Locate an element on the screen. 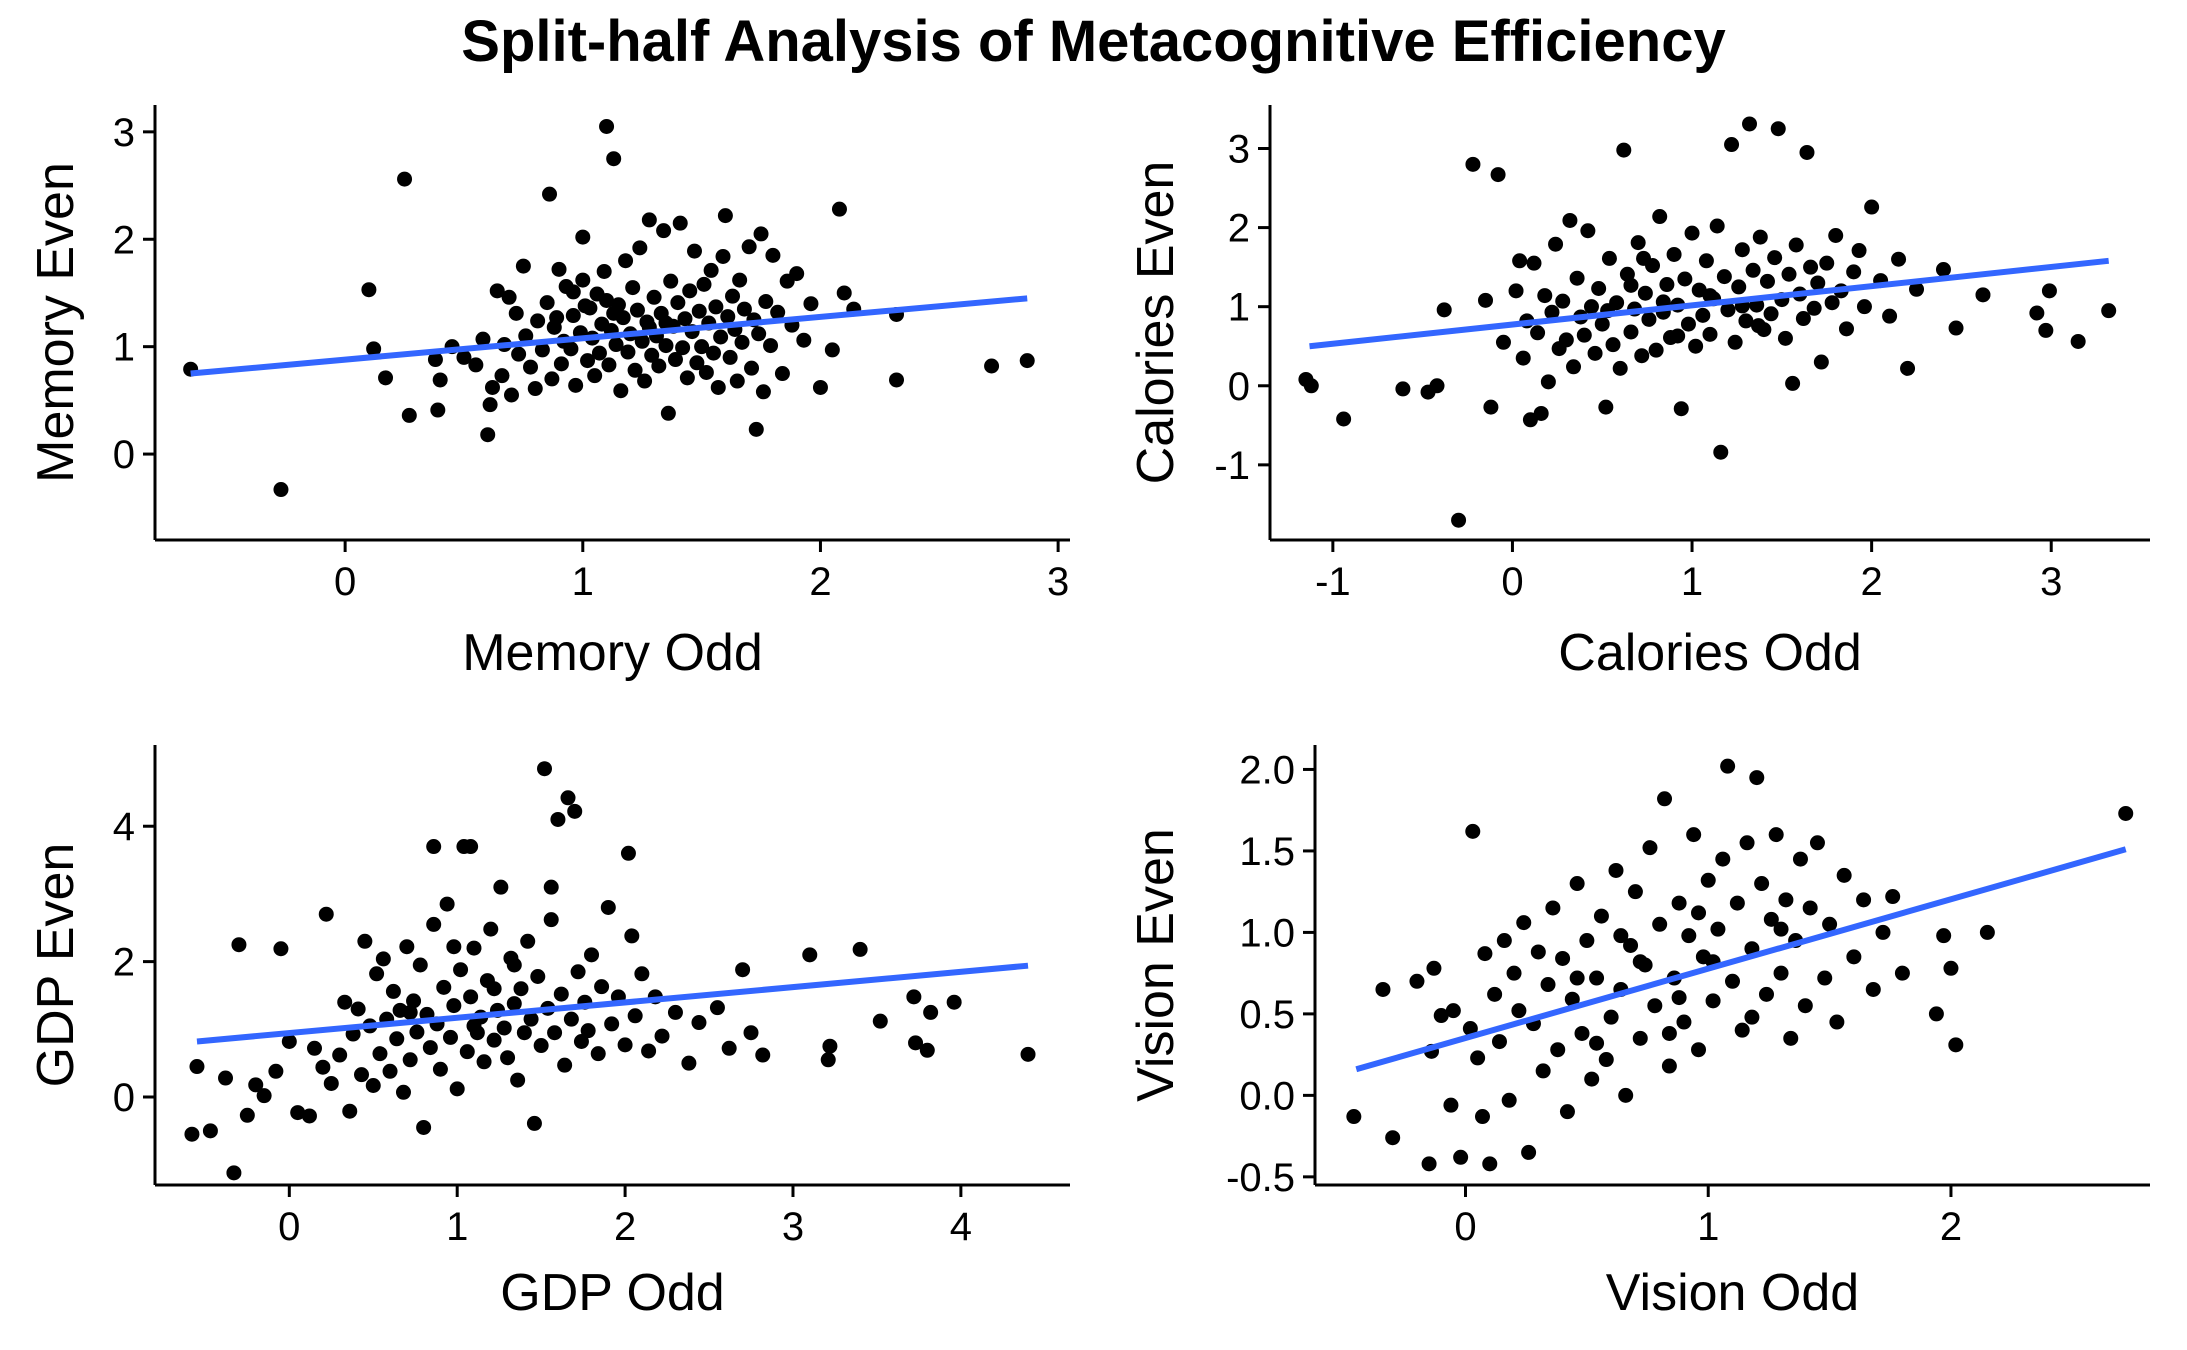 The width and height of the screenshot is (2187, 1350). x-axis-title: Memory Odd is located at coordinates (612, 653).